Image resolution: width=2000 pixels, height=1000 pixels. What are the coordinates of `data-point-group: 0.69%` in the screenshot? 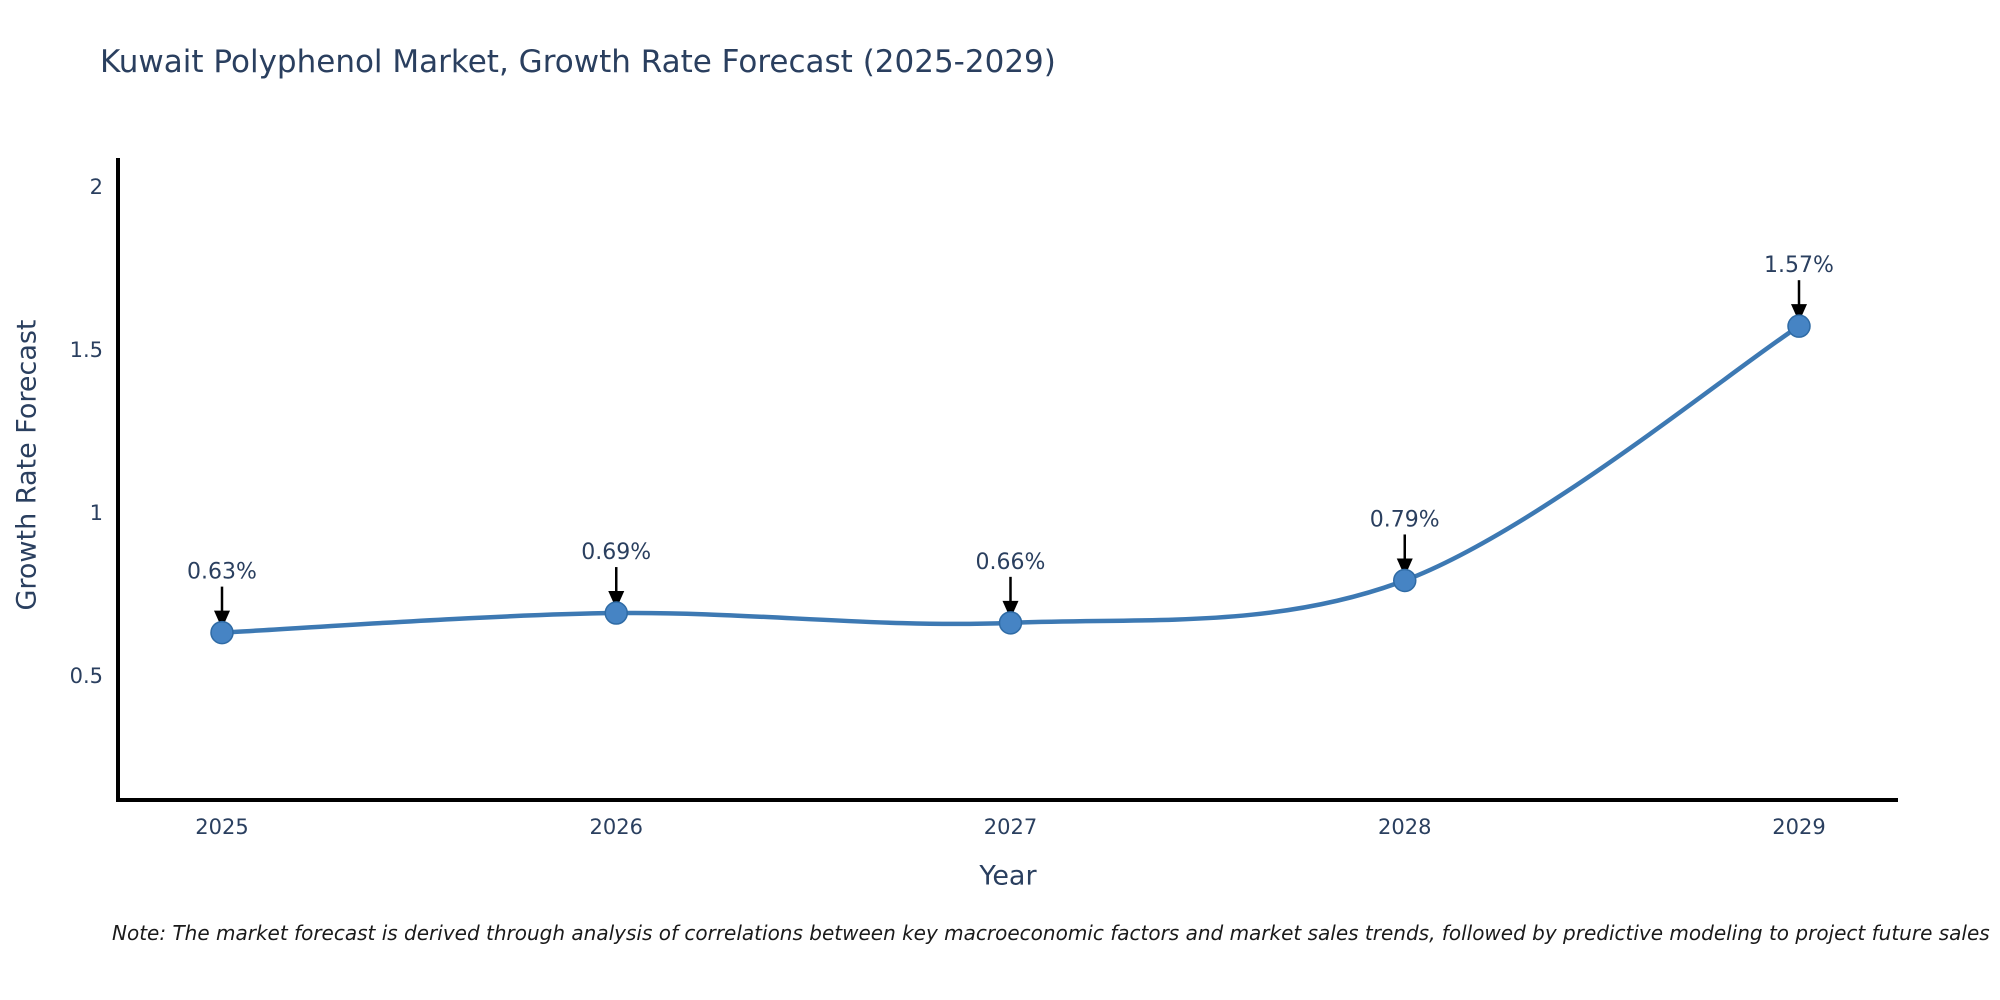 It's located at (616, 582).